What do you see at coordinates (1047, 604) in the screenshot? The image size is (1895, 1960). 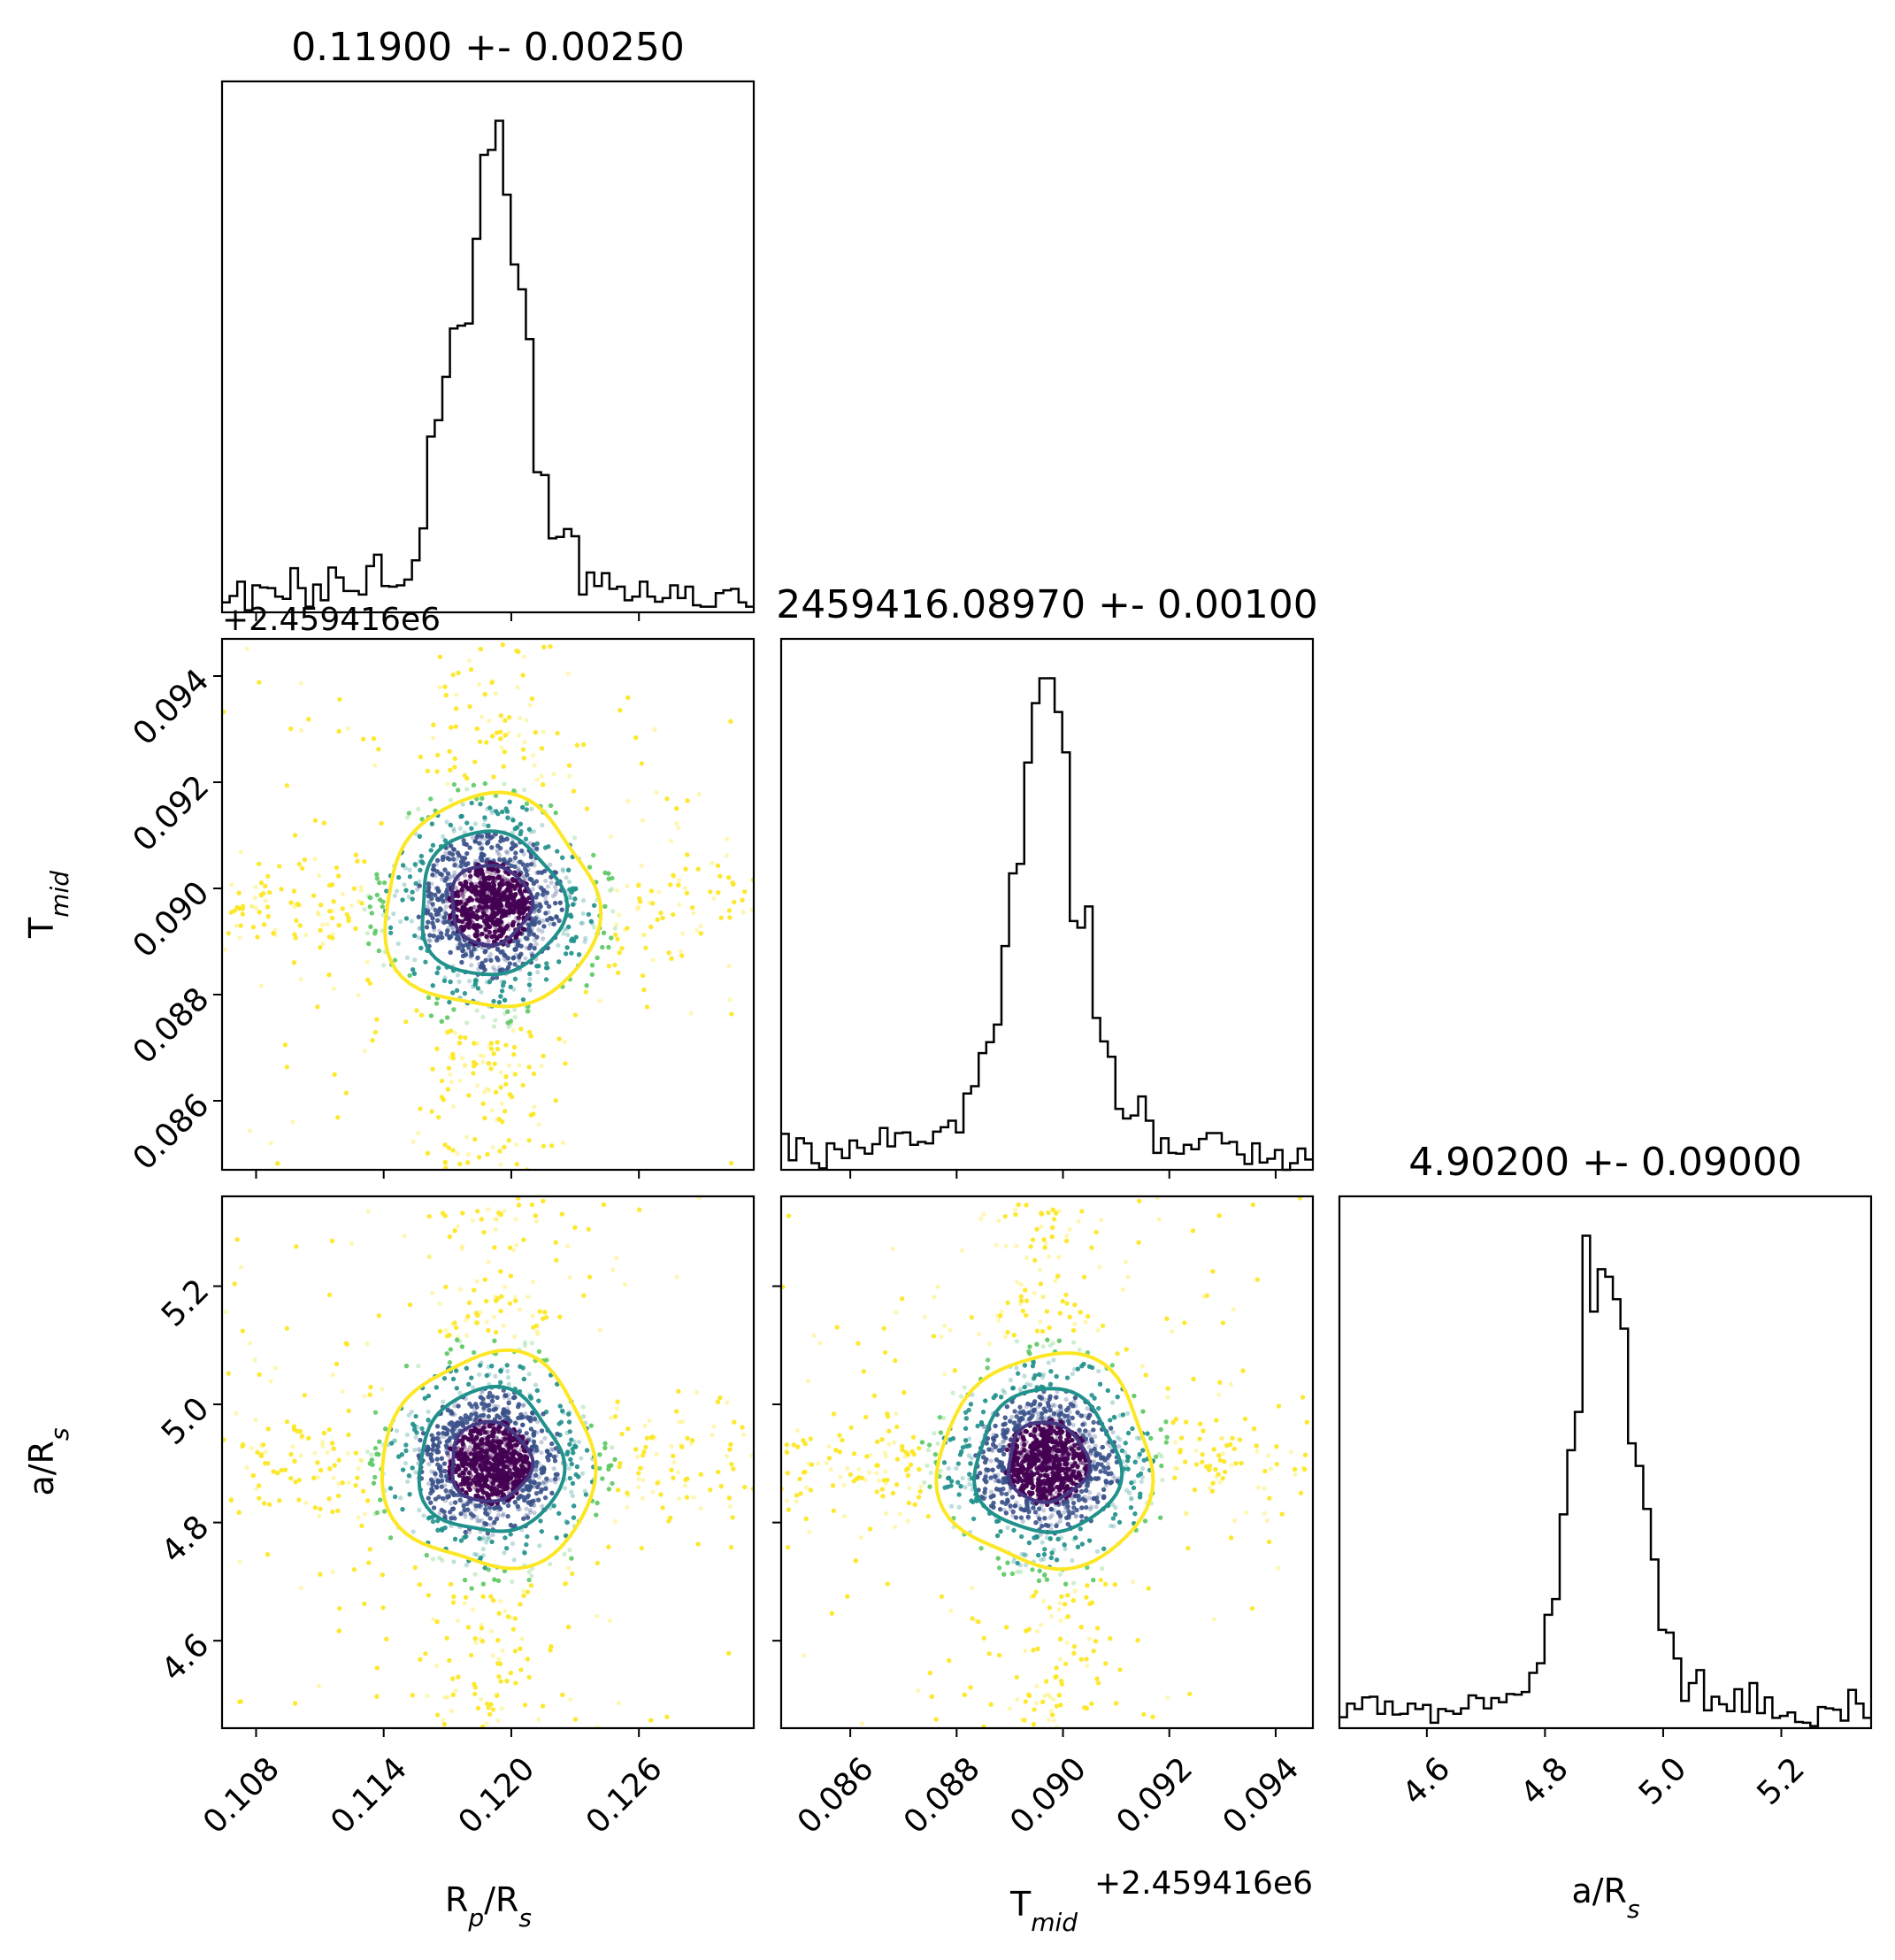 I see `hist-title-tmid: 2459416.08970 +- 0.00100` at bounding box center [1047, 604].